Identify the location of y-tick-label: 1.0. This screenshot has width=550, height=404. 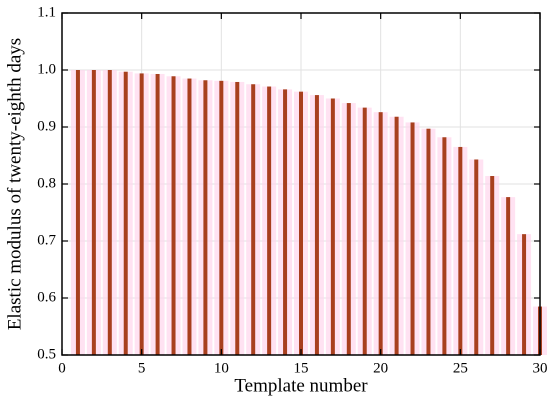
(46, 69).